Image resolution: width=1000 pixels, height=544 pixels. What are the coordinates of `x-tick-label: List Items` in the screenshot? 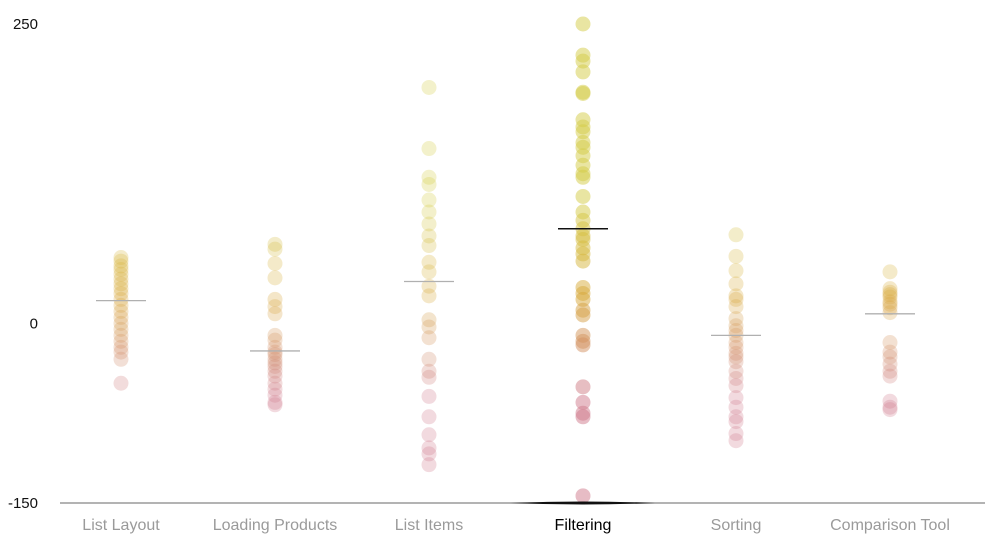 It's located at (429, 525).